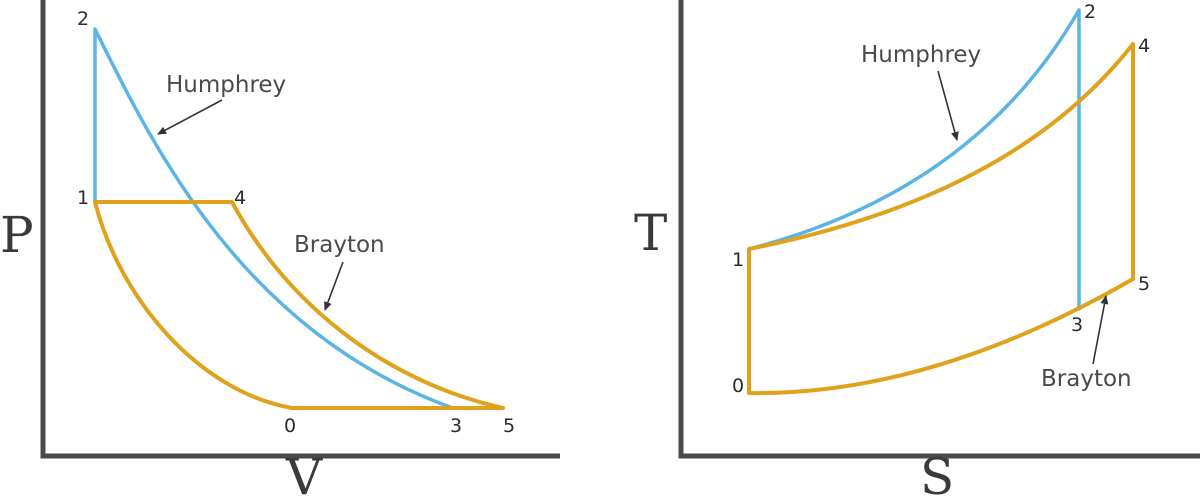 The width and height of the screenshot is (1200, 496). Describe the element at coordinates (304, 472) in the screenshot. I see `pv-x-axis-label: V` at that location.